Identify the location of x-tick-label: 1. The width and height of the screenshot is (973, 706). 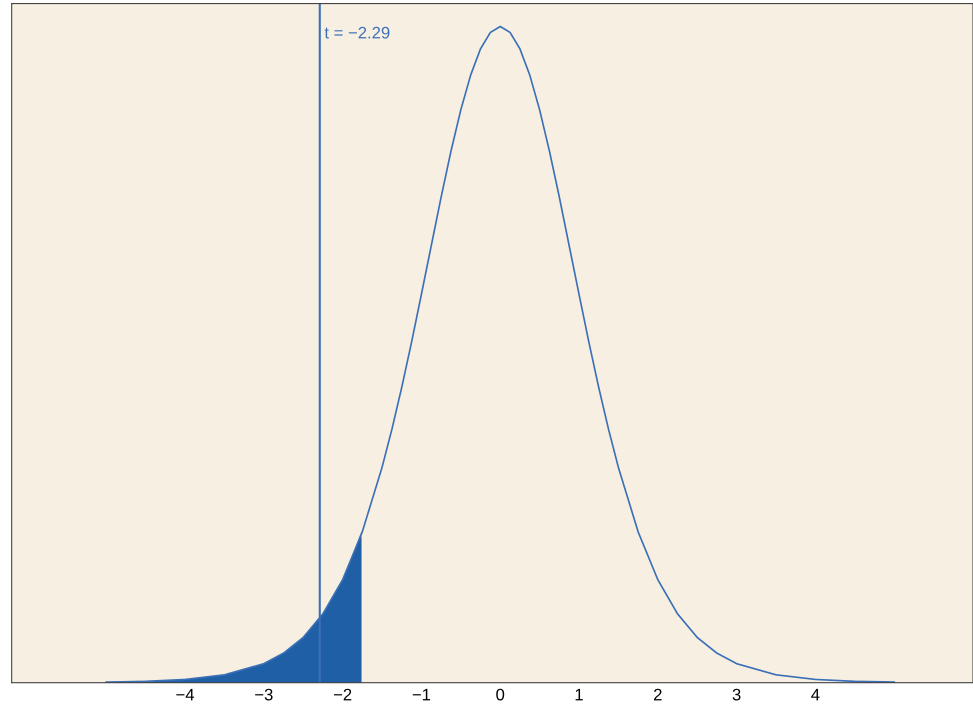
(579, 694).